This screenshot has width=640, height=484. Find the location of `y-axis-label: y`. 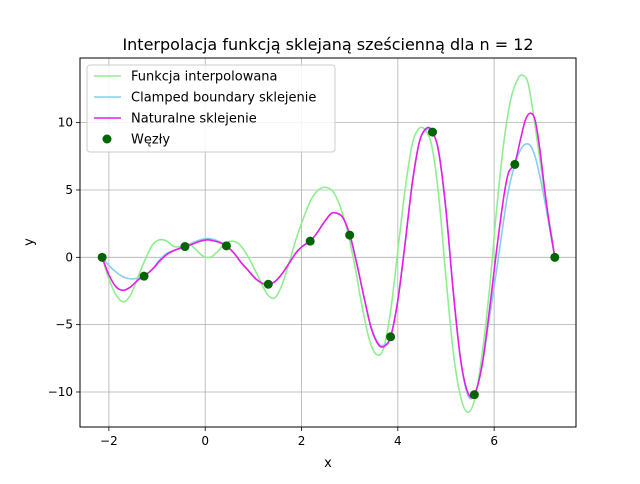

y-axis-label: y is located at coordinates (29, 242).